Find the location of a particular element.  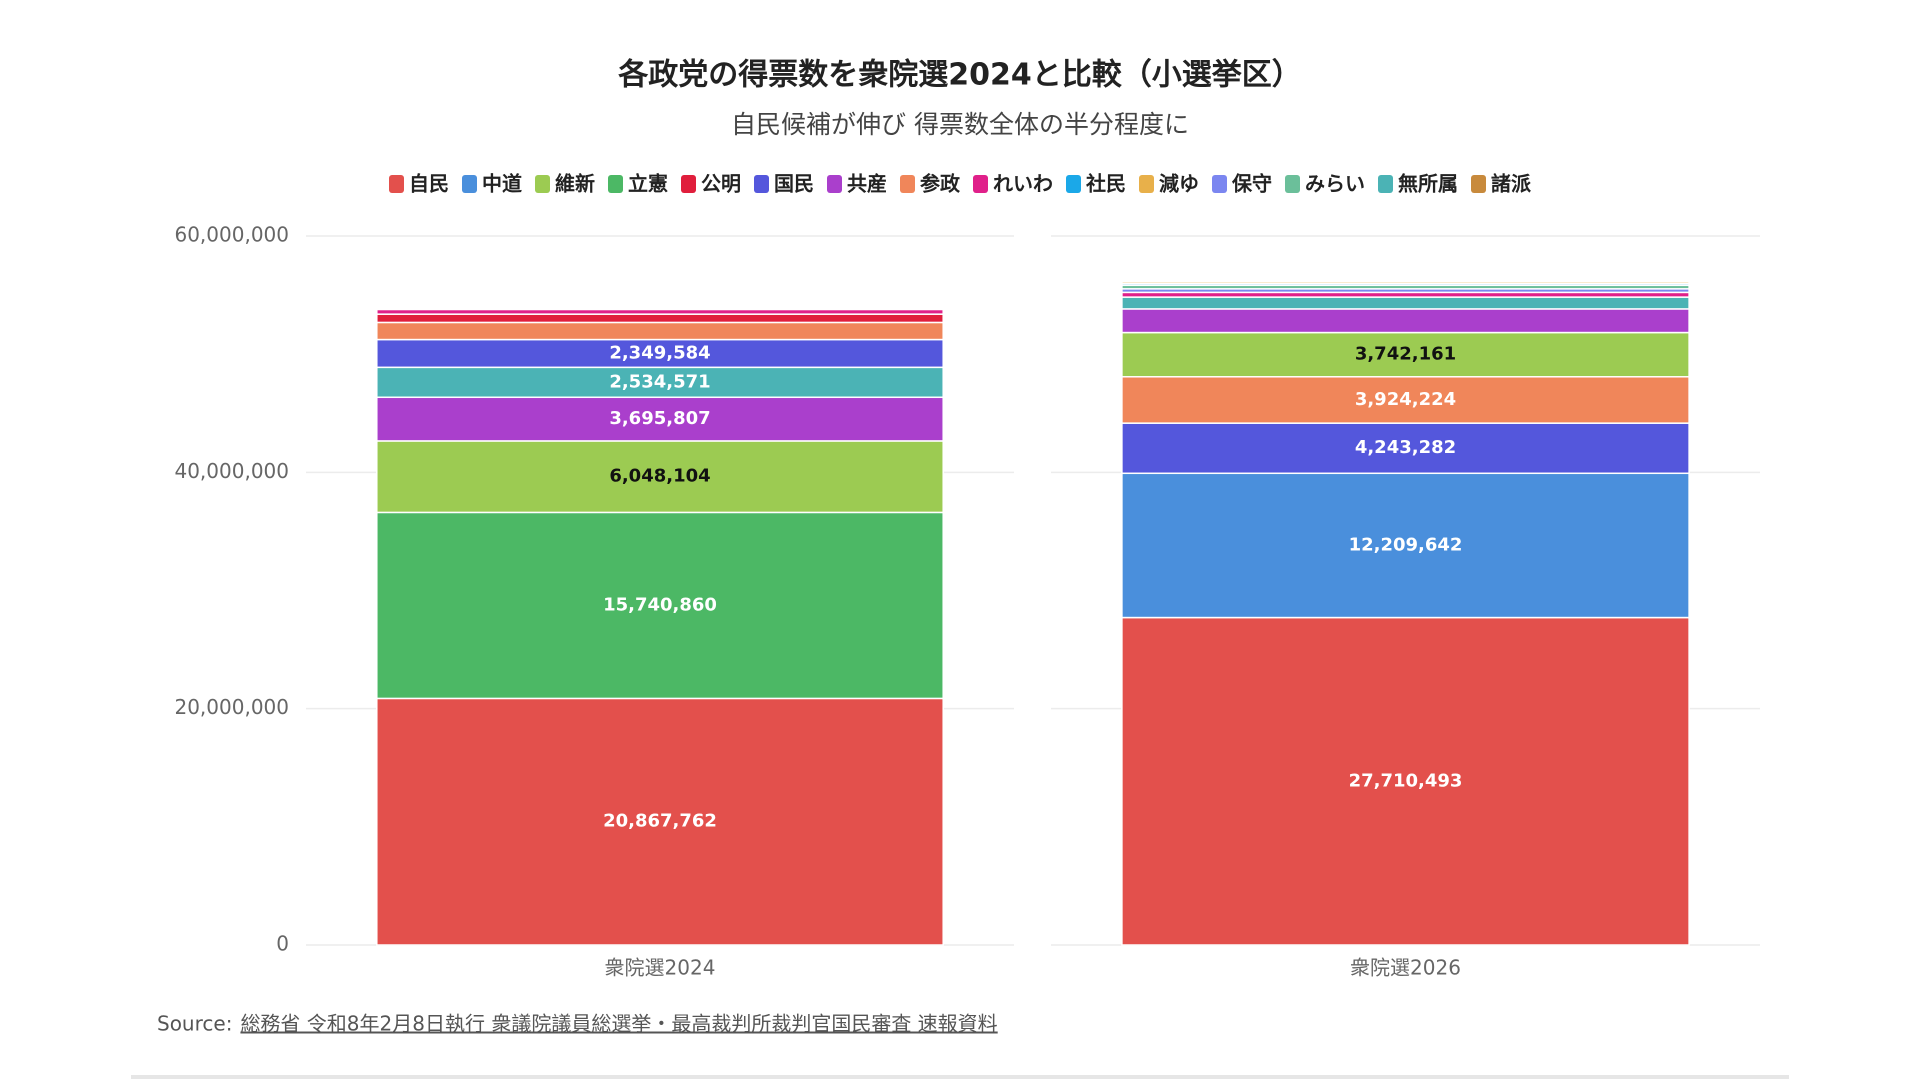

legend-label: 諸派 is located at coordinates (1511, 184).